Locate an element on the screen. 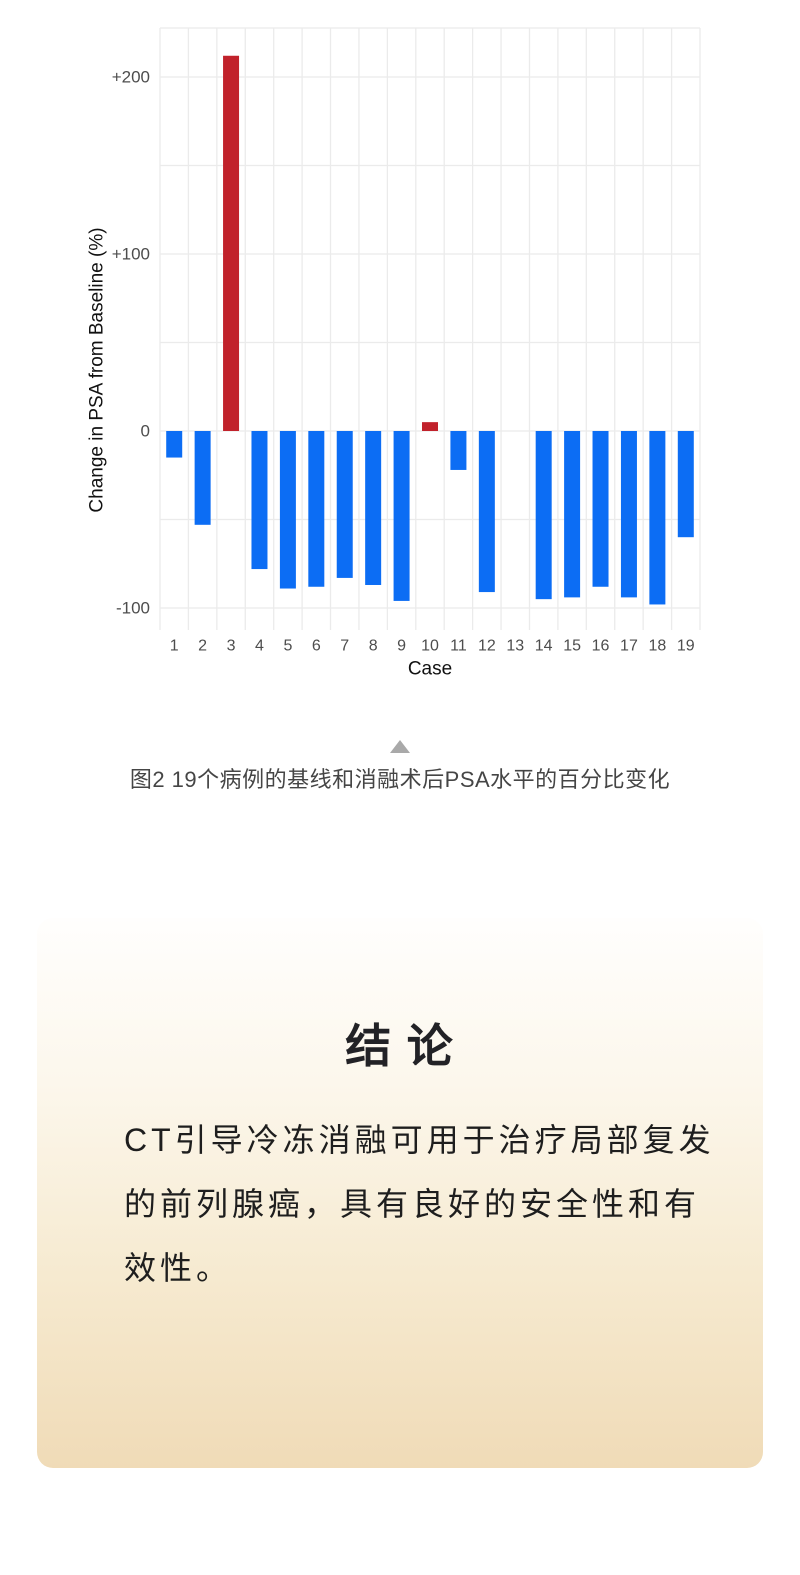 This screenshot has width=800, height=1575. x-tick-label: 13 is located at coordinates (515, 646).